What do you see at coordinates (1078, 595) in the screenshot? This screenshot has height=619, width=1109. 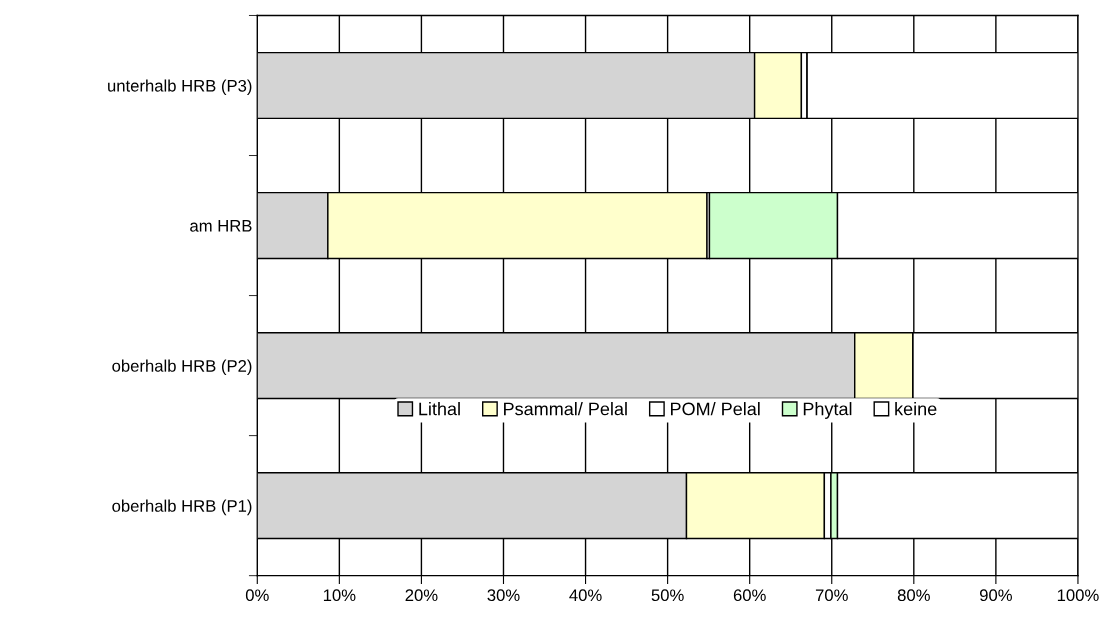 I see `x-tick-label: 100%` at bounding box center [1078, 595].